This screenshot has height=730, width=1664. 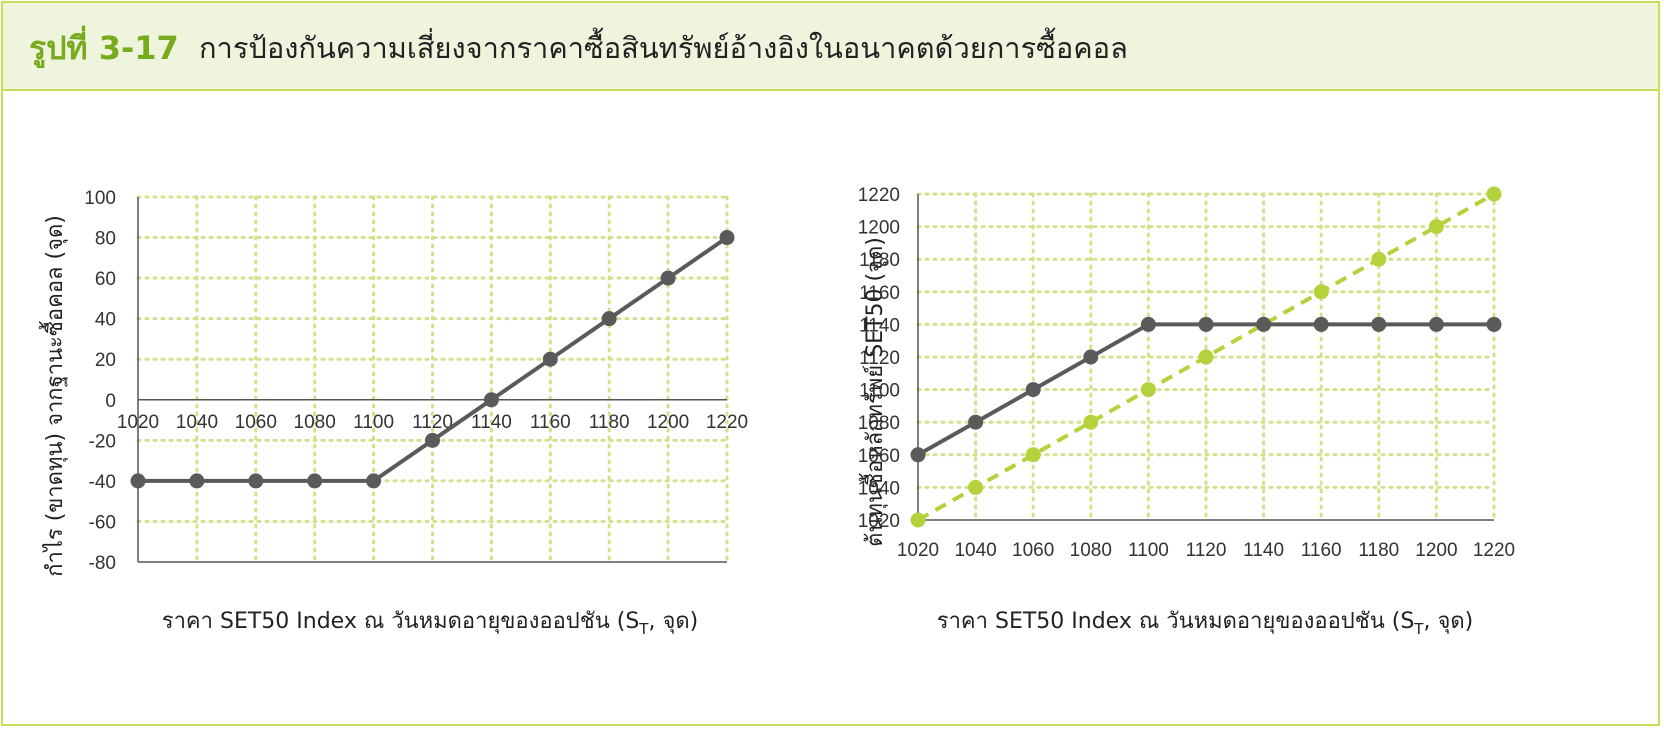 I want to click on chart-right-ylabel: ต้นทุนซื้อหลักทรัพย์ SET50 (จุด), so click(x=873, y=392).